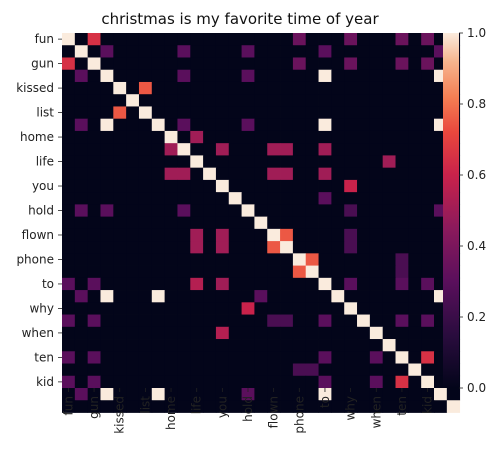 The image size is (502, 452). Describe the element at coordinates (41, 308) in the screenshot. I see `y-tick-label: why` at that location.